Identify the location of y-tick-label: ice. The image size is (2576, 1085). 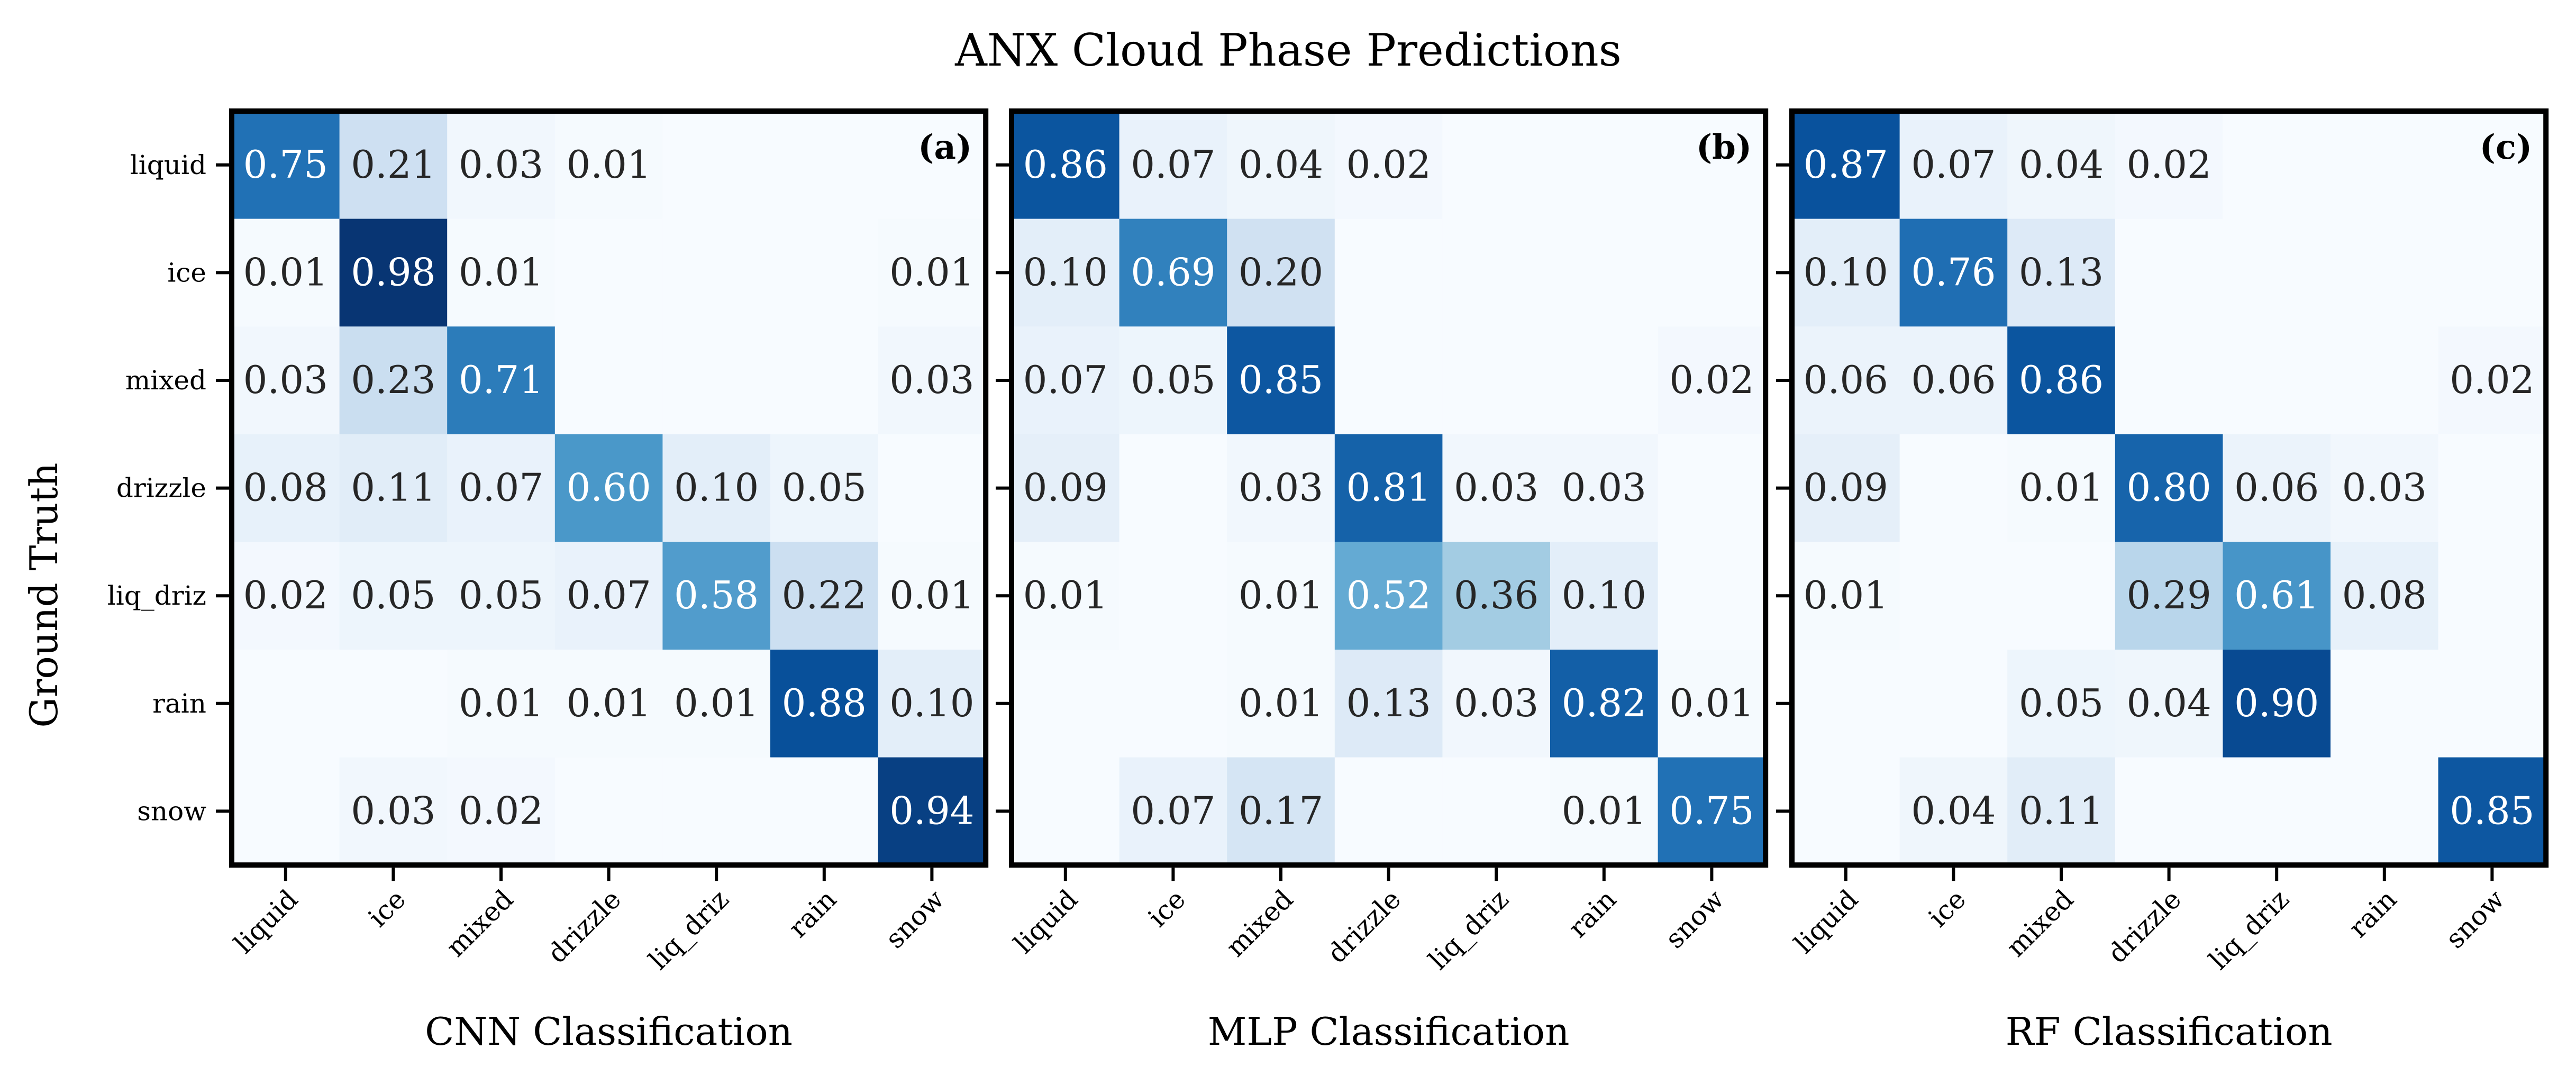
(186, 272).